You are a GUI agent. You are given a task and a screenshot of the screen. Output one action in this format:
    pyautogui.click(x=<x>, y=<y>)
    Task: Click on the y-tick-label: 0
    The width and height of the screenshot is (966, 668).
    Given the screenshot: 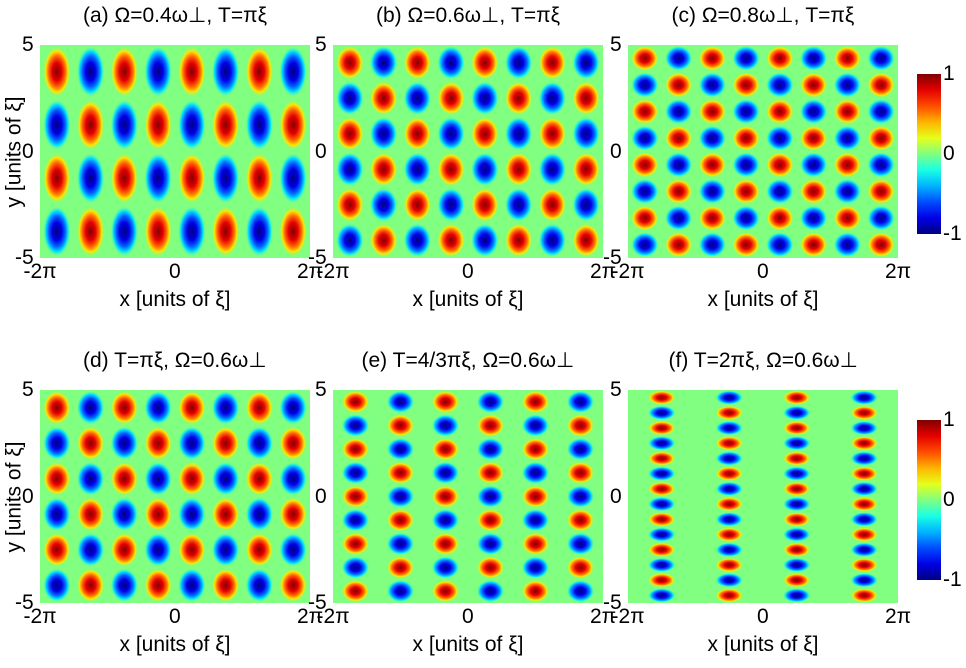 What is the action you would take?
    pyautogui.click(x=321, y=496)
    